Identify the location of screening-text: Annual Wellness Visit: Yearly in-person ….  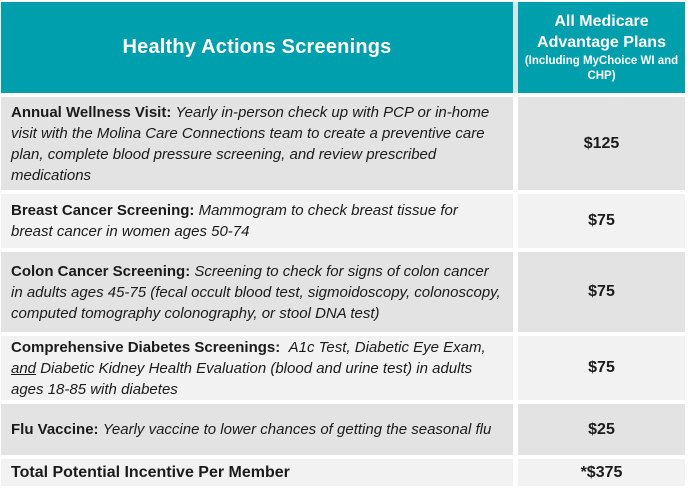
(256, 144).